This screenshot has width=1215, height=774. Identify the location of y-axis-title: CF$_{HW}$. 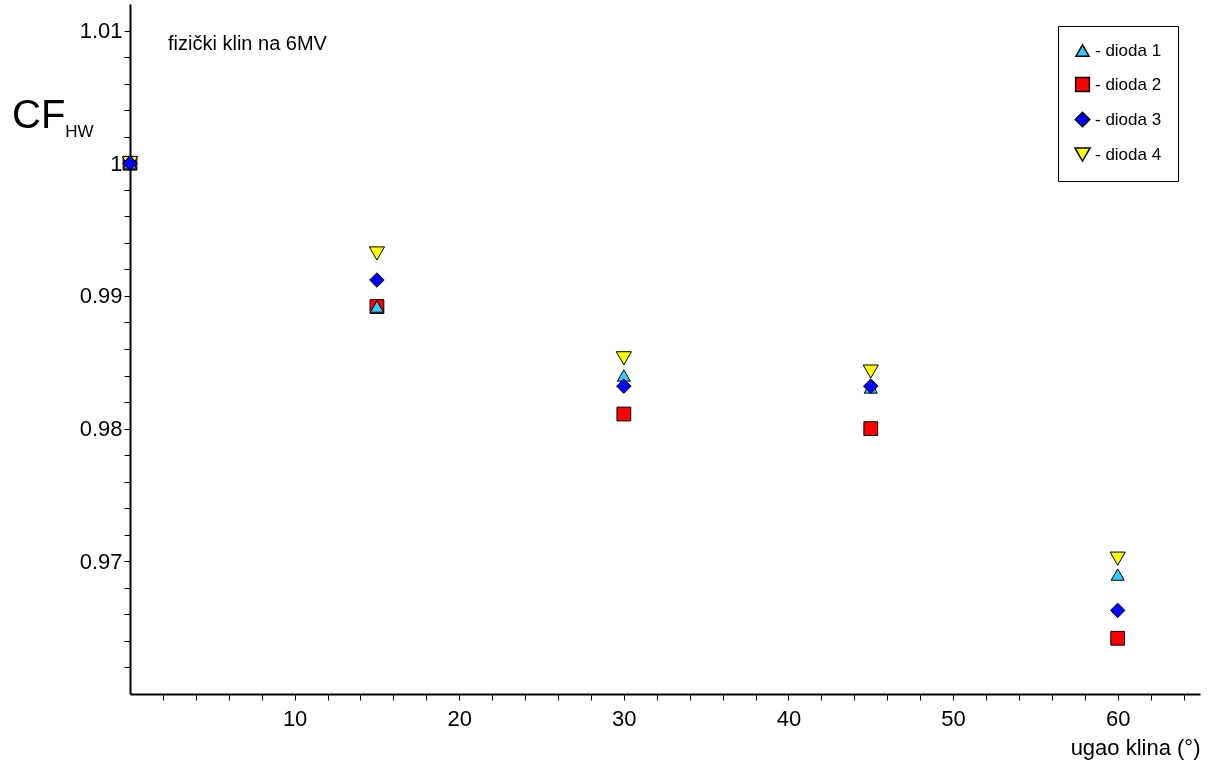
(53, 117).